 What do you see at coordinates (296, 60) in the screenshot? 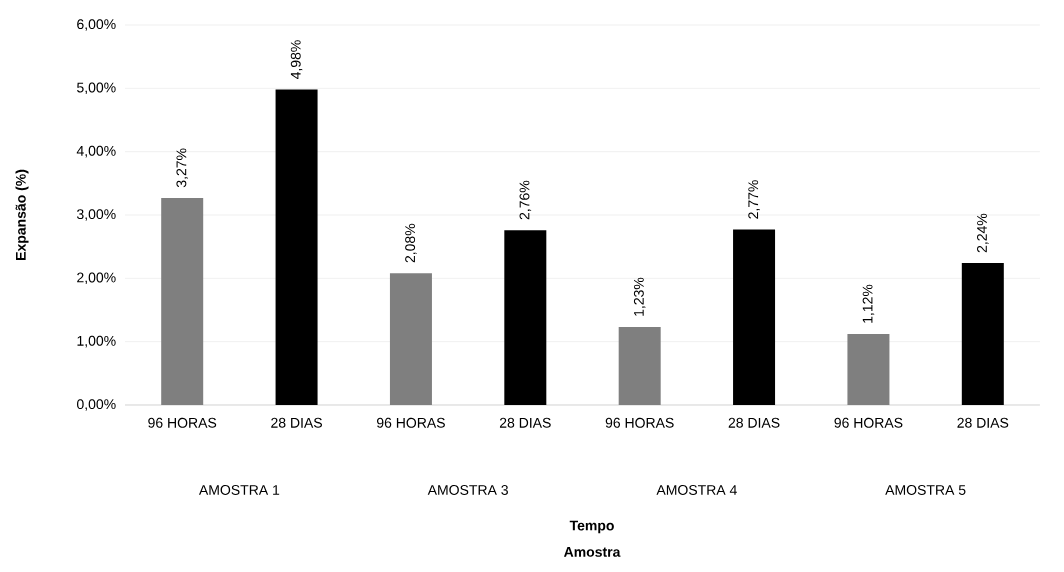
I see `data-label: 4,98%` at bounding box center [296, 60].